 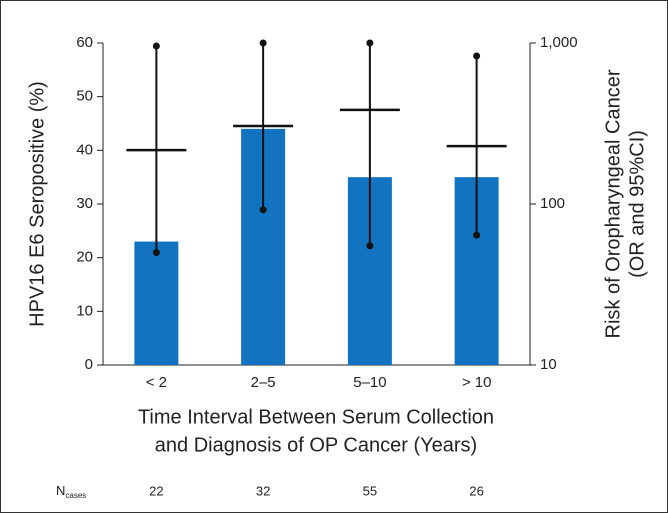 I want to click on n-cases: 55, so click(x=370, y=490).